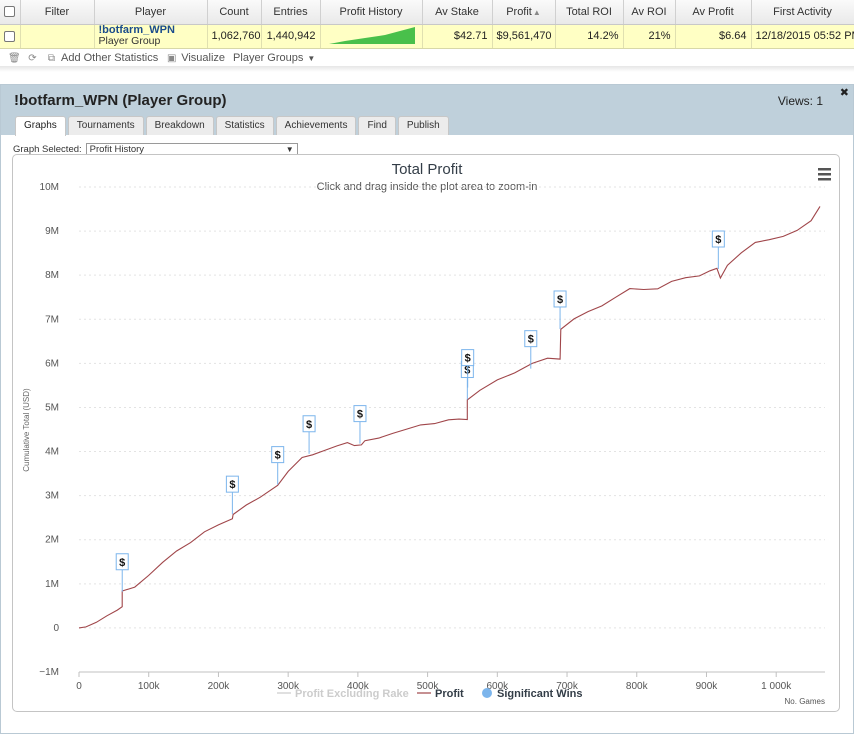  Describe the element at coordinates (79, 686) in the screenshot. I see `x-tick-label: 0` at that location.